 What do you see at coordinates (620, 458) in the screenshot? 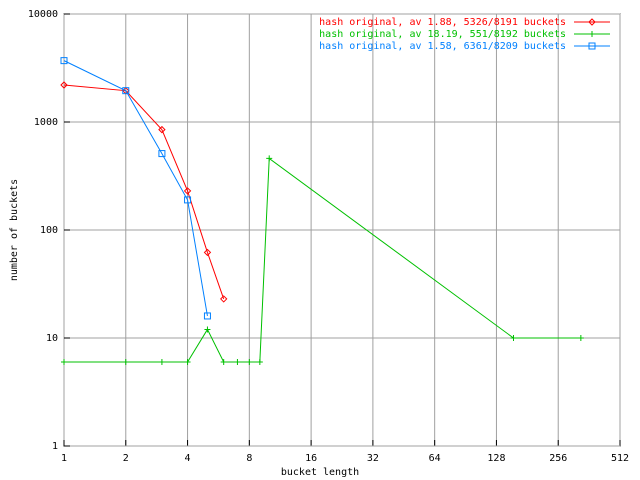
I see `x-tick-label: 512` at bounding box center [620, 458].